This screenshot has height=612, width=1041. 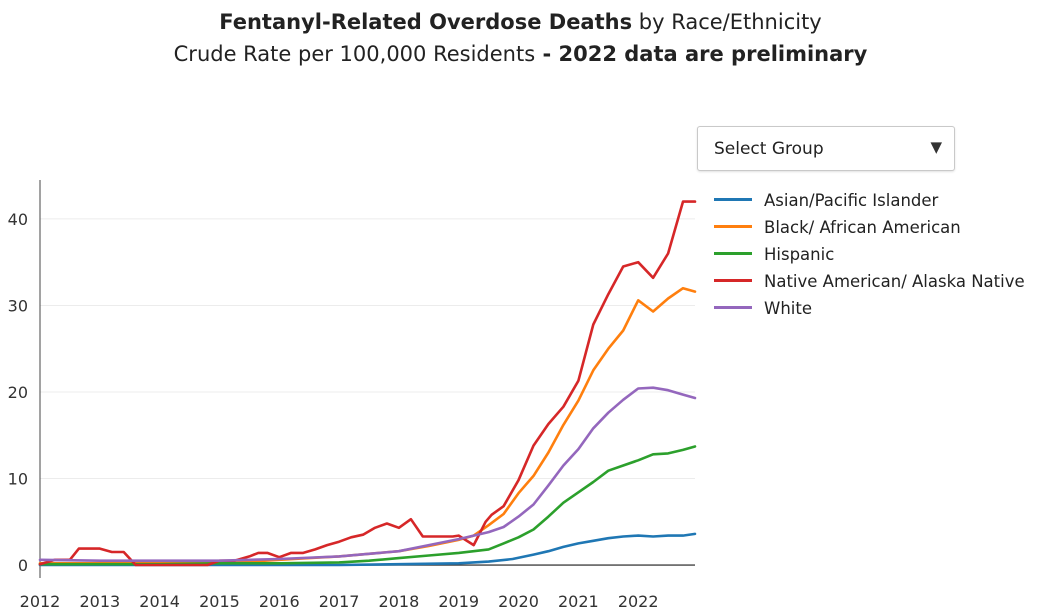 What do you see at coordinates (826, 148) in the screenshot?
I see `select-group-dropdown: Select Group ▼` at bounding box center [826, 148].